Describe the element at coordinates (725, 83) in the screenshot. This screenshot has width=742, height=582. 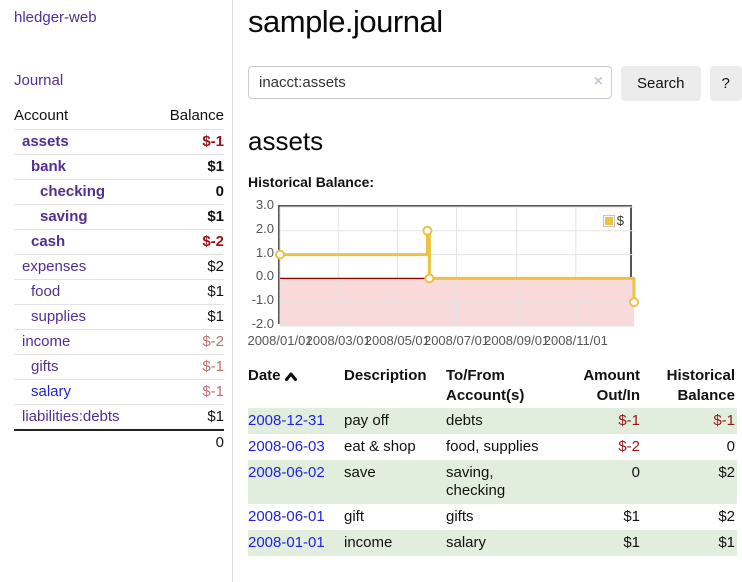
I see `help-button: ?` at that location.